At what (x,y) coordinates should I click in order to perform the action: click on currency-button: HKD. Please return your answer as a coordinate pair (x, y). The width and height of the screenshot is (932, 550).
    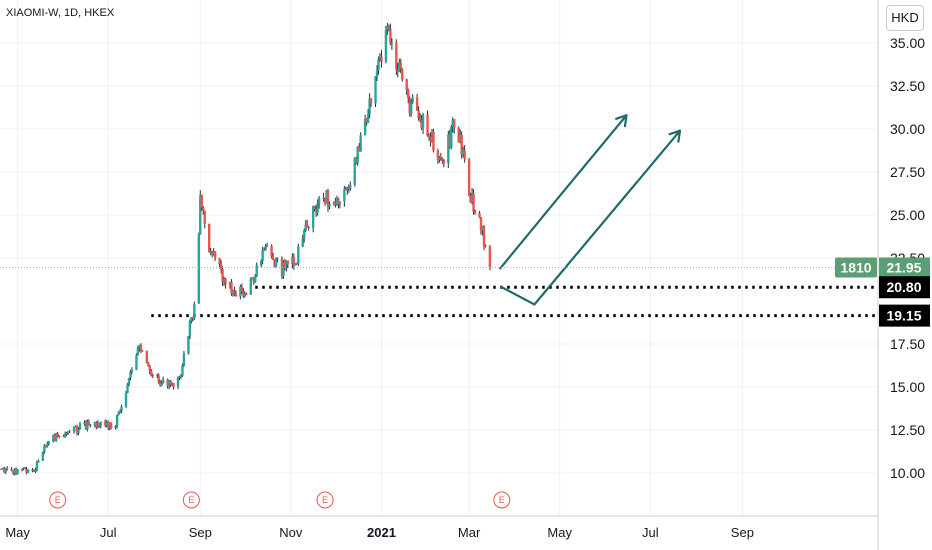
    Looking at the image, I should click on (905, 18).